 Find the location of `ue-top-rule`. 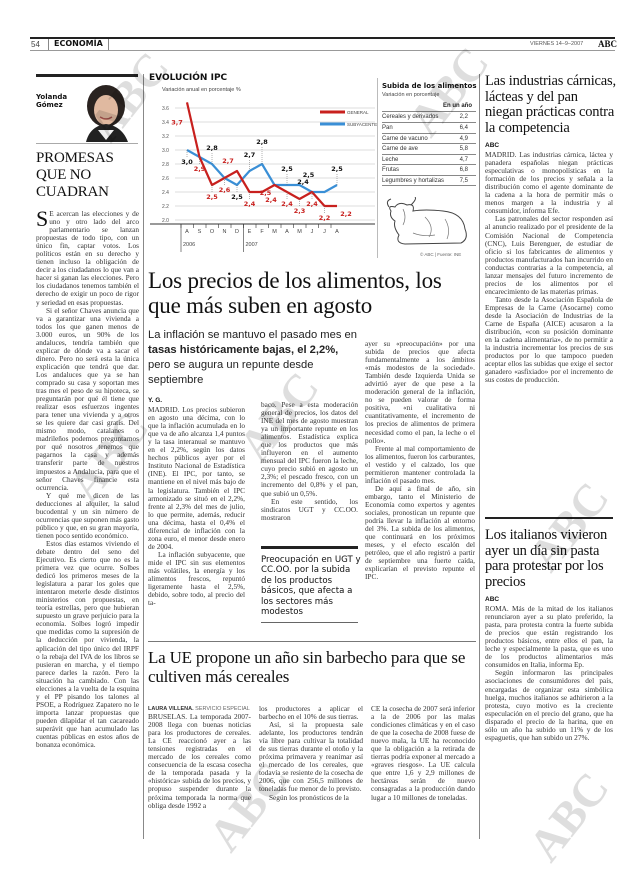

ue-top-rule is located at coordinates (312, 641).